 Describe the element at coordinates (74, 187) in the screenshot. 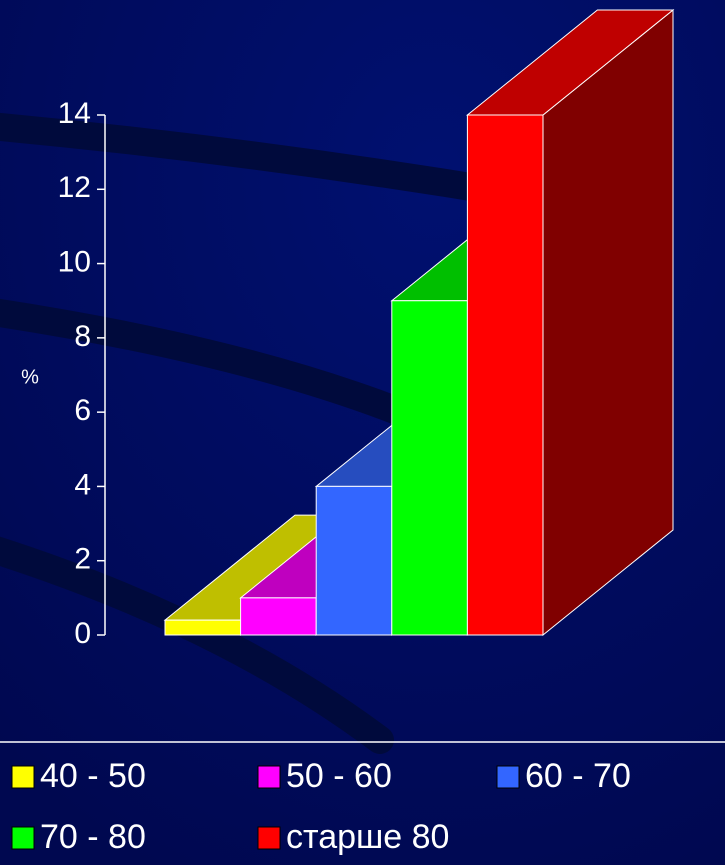

I see `y-tick-label: 12` at that location.